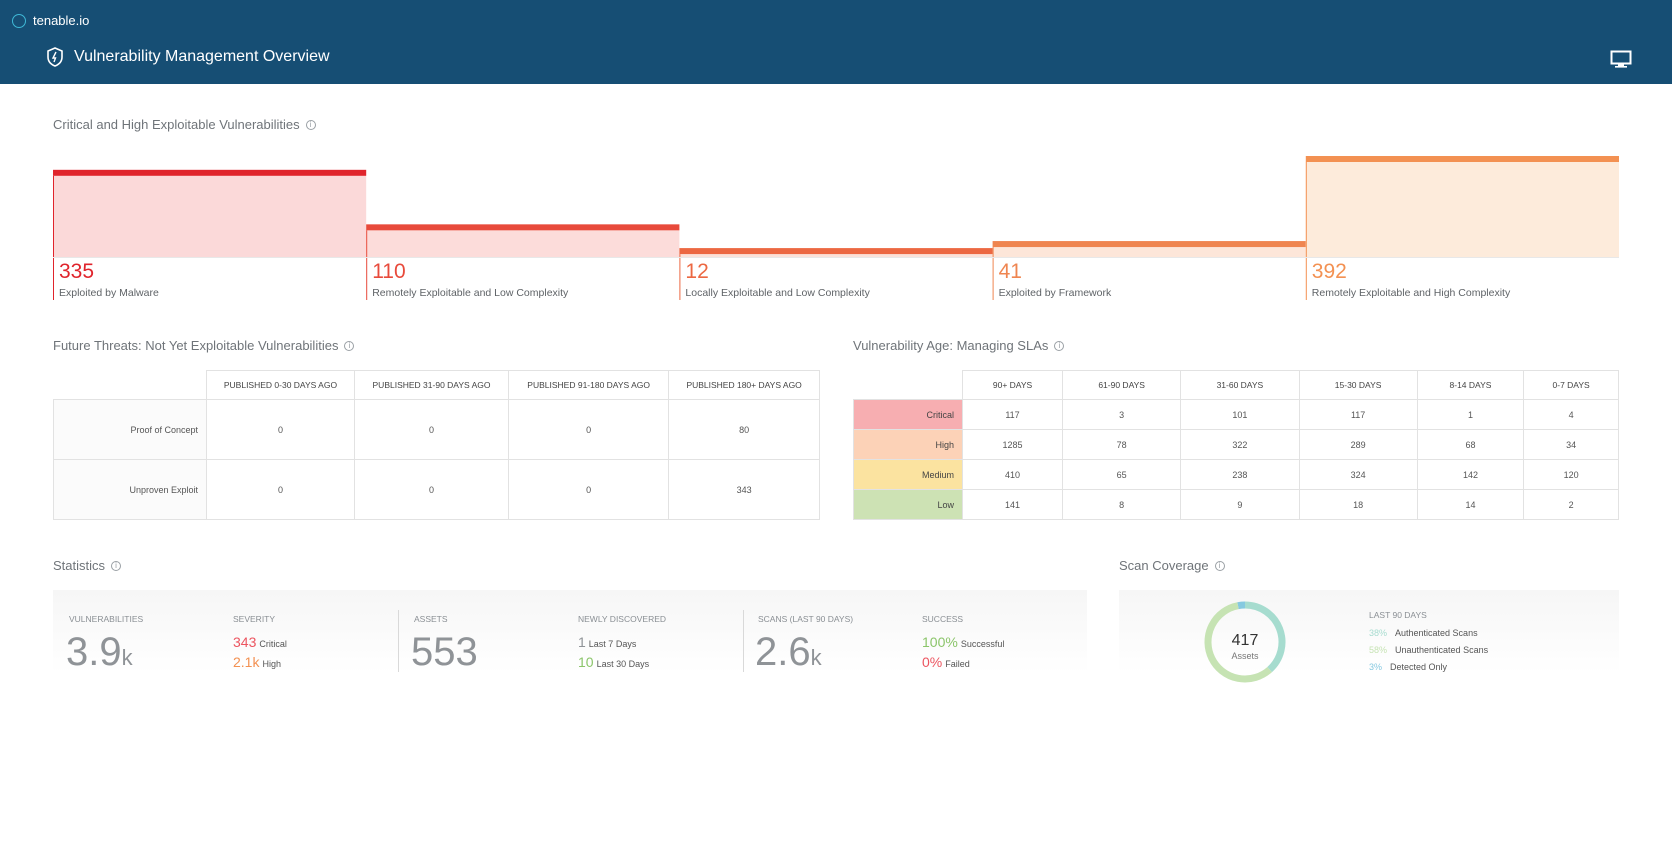 This screenshot has height=861, width=1672. What do you see at coordinates (1055, 279) in the screenshot?
I see `exploit-bar-label: 41 Exploited by Framework` at bounding box center [1055, 279].